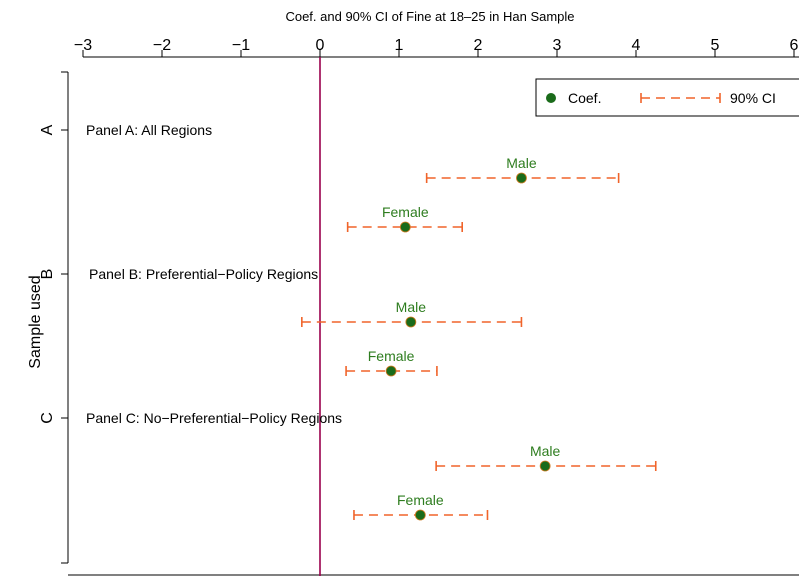 The height and width of the screenshot is (576, 799). What do you see at coordinates (353, 177) in the screenshot?
I see `panel-a: Panel A: All Regions Male Female` at bounding box center [353, 177].